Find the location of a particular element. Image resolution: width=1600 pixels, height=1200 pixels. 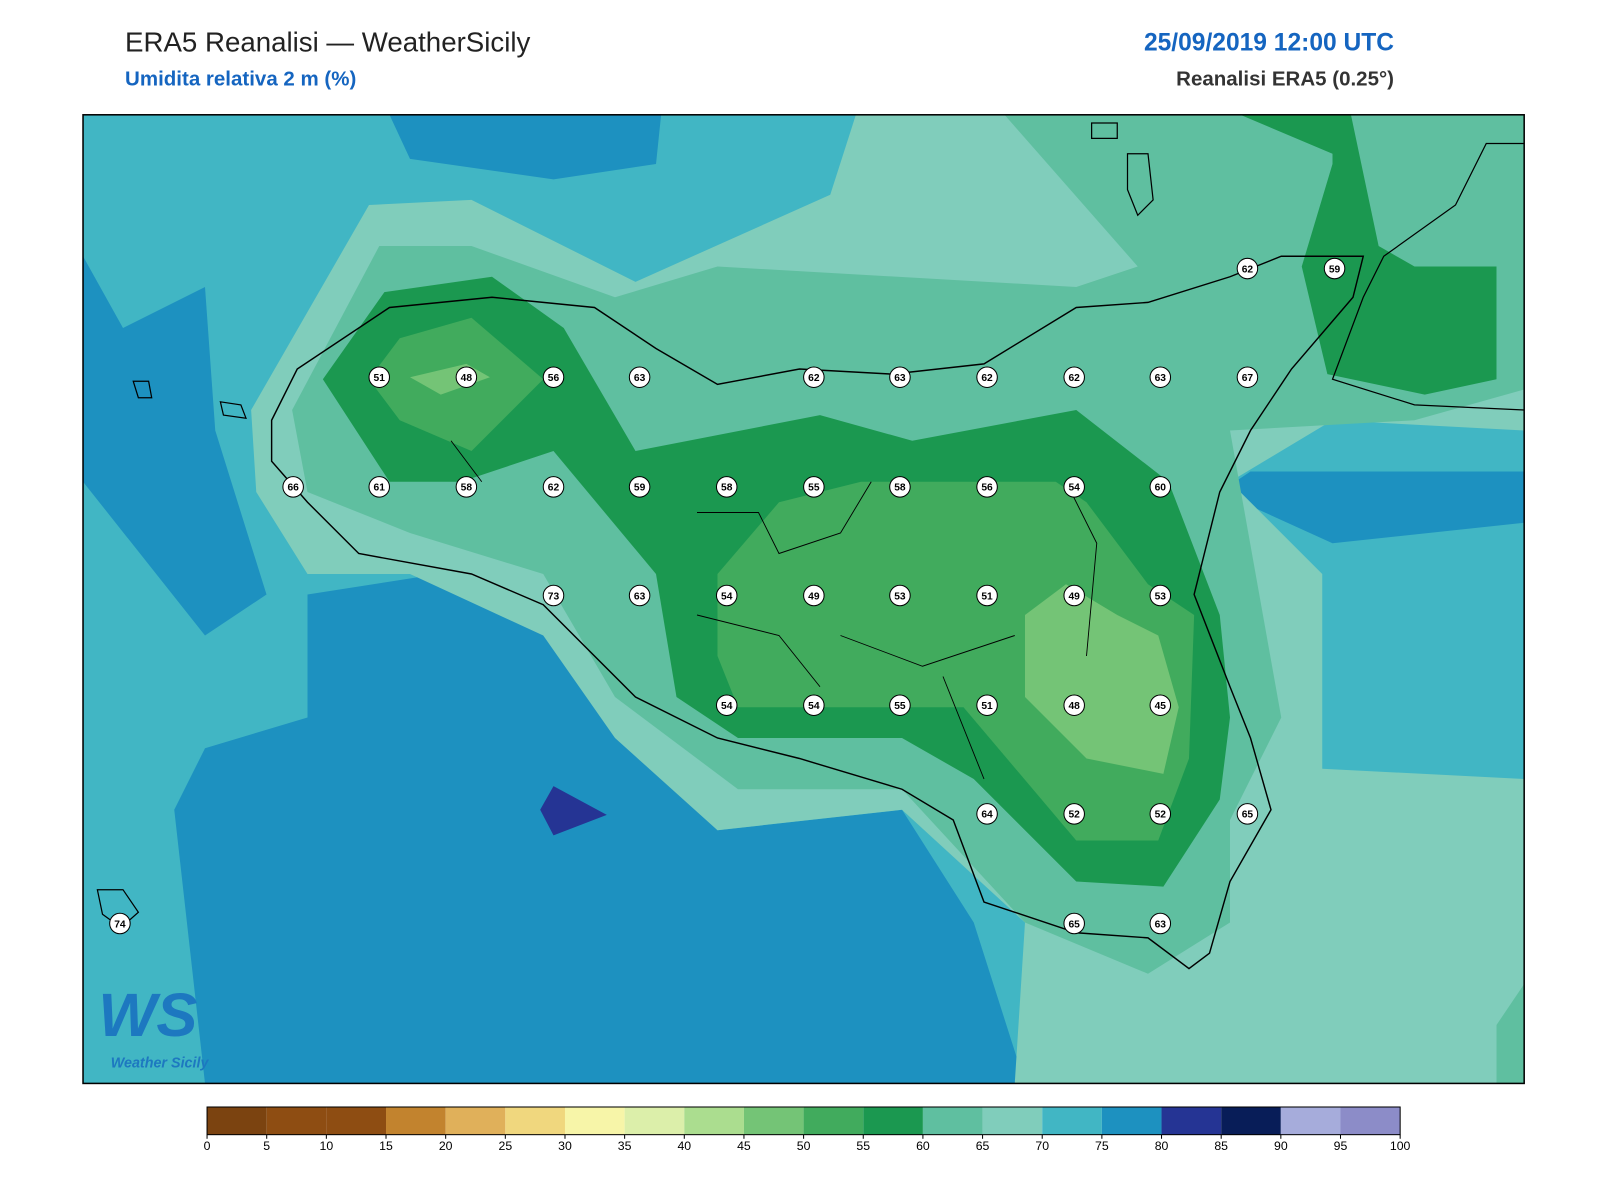

colorbar-tick-label: 65 is located at coordinates (983, 1146).